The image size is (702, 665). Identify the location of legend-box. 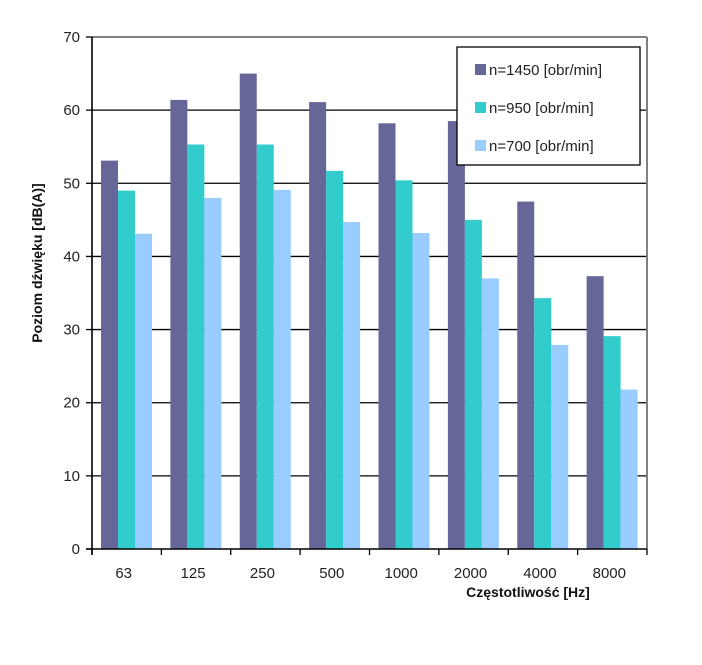
(548, 106).